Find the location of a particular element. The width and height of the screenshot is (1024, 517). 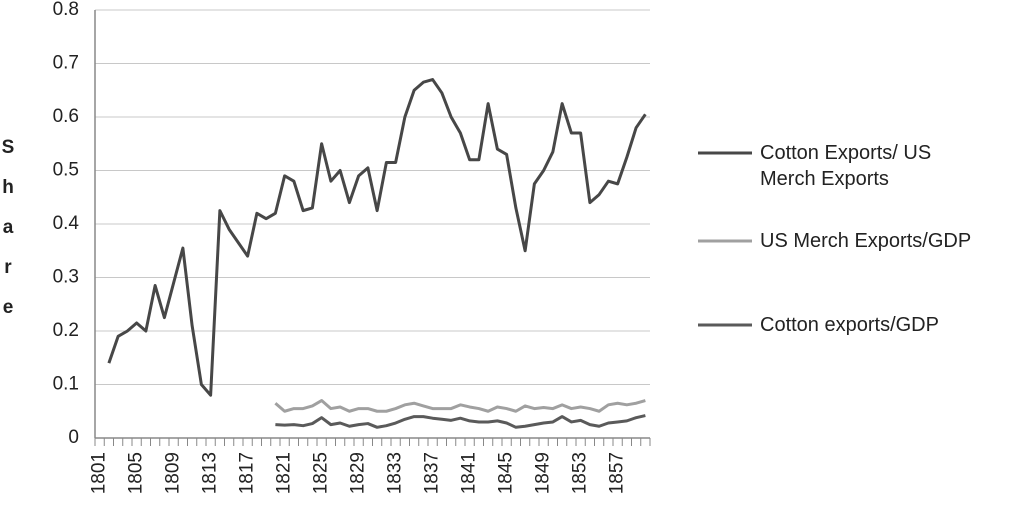

x-tick-label: 1821 is located at coordinates (284, 473).